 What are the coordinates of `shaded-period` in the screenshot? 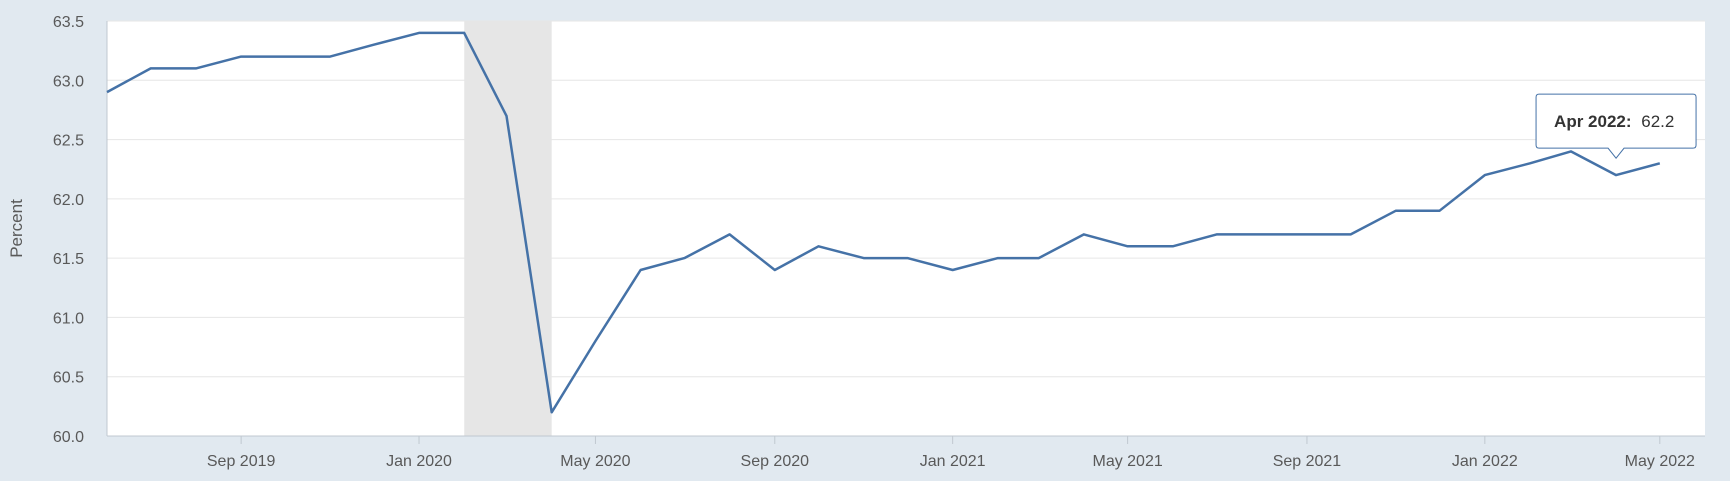 It's located at (508, 228).